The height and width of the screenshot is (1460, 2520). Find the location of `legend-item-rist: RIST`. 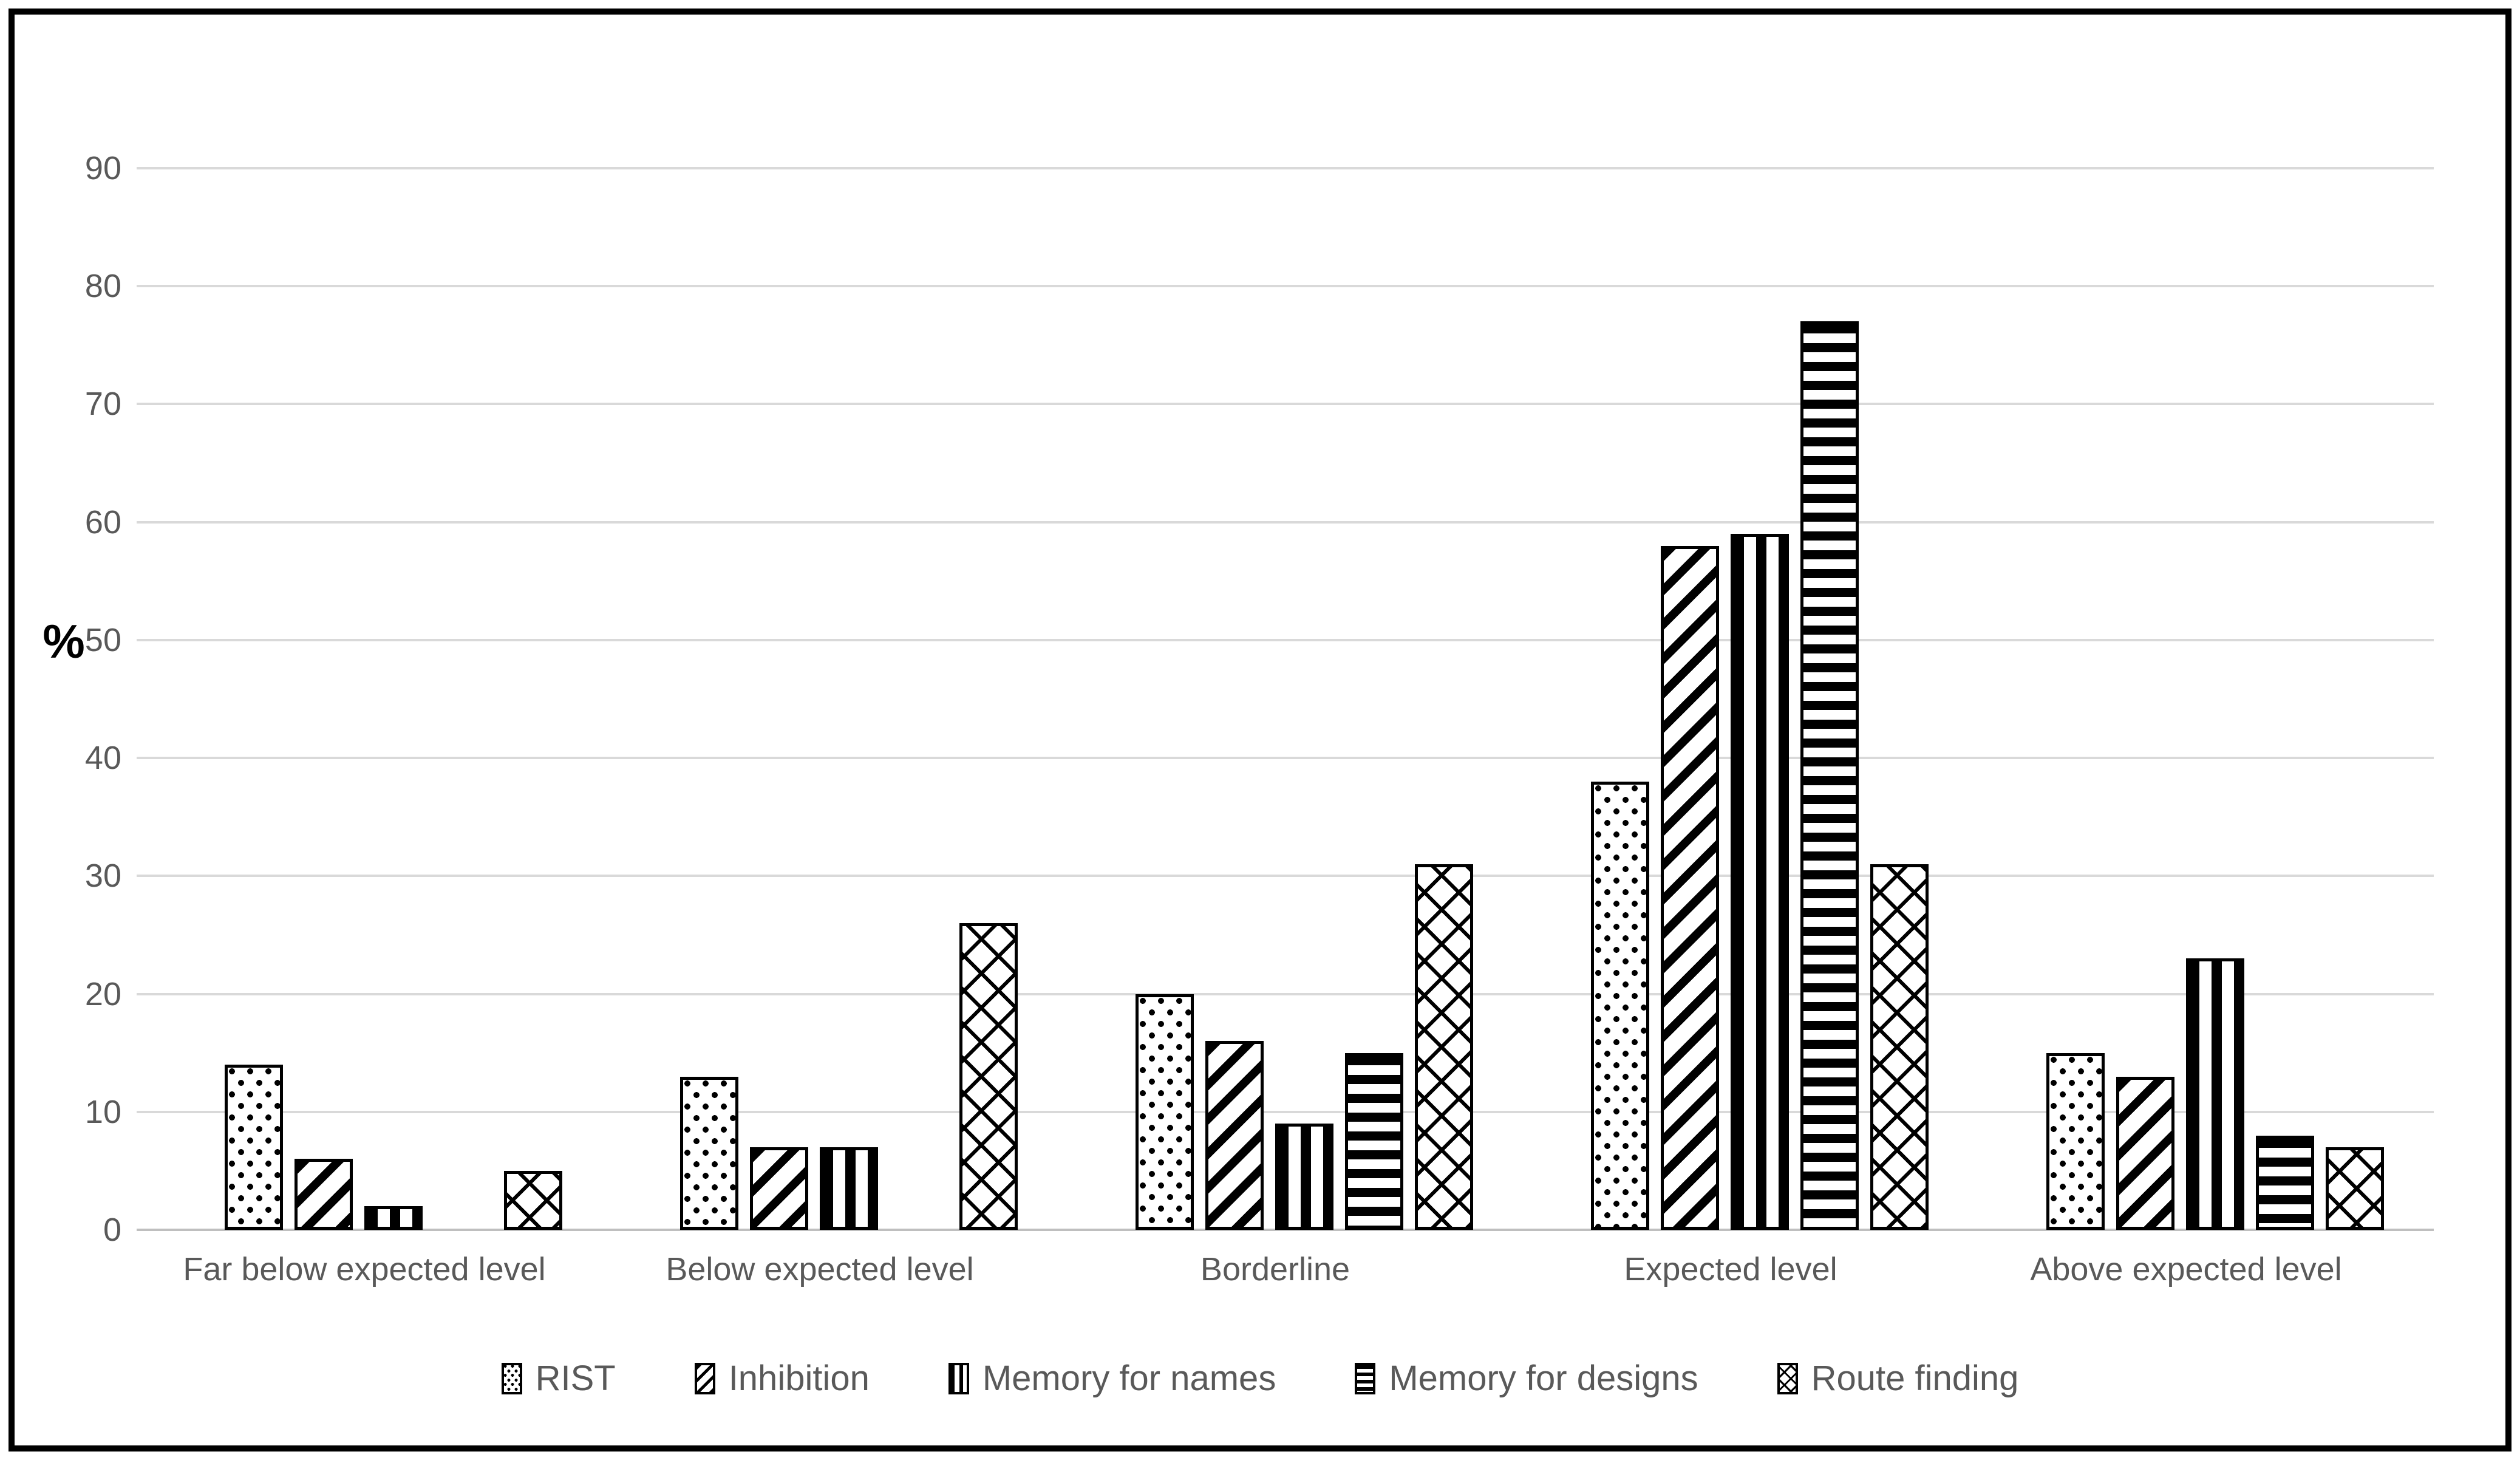

legend-item-rist: RIST is located at coordinates (558, 1379).